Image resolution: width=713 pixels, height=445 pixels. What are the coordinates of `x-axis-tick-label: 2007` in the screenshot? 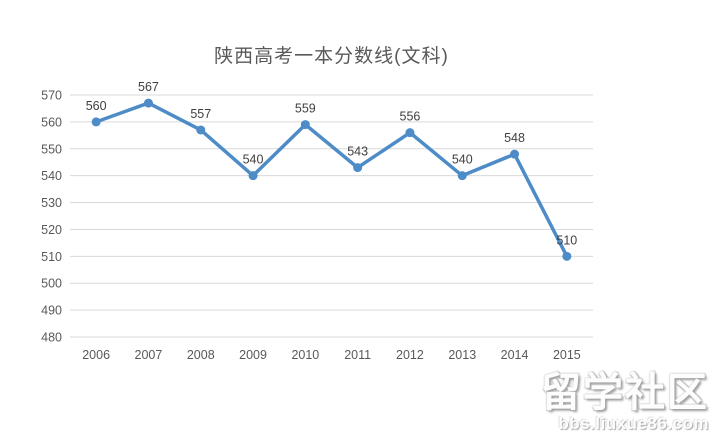 It's located at (149, 355).